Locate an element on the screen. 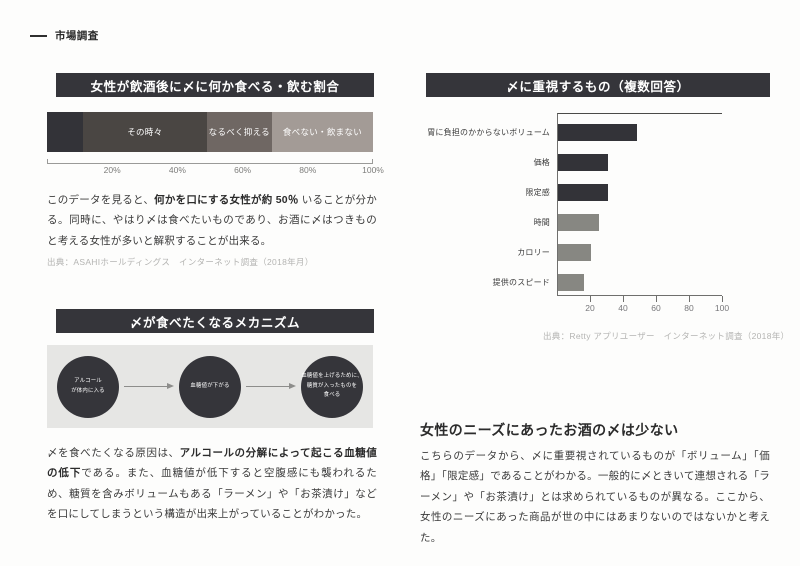 Image resolution: width=800 pixels, height=566 pixels. mechanism-step: 血糖値が下がる is located at coordinates (210, 386).